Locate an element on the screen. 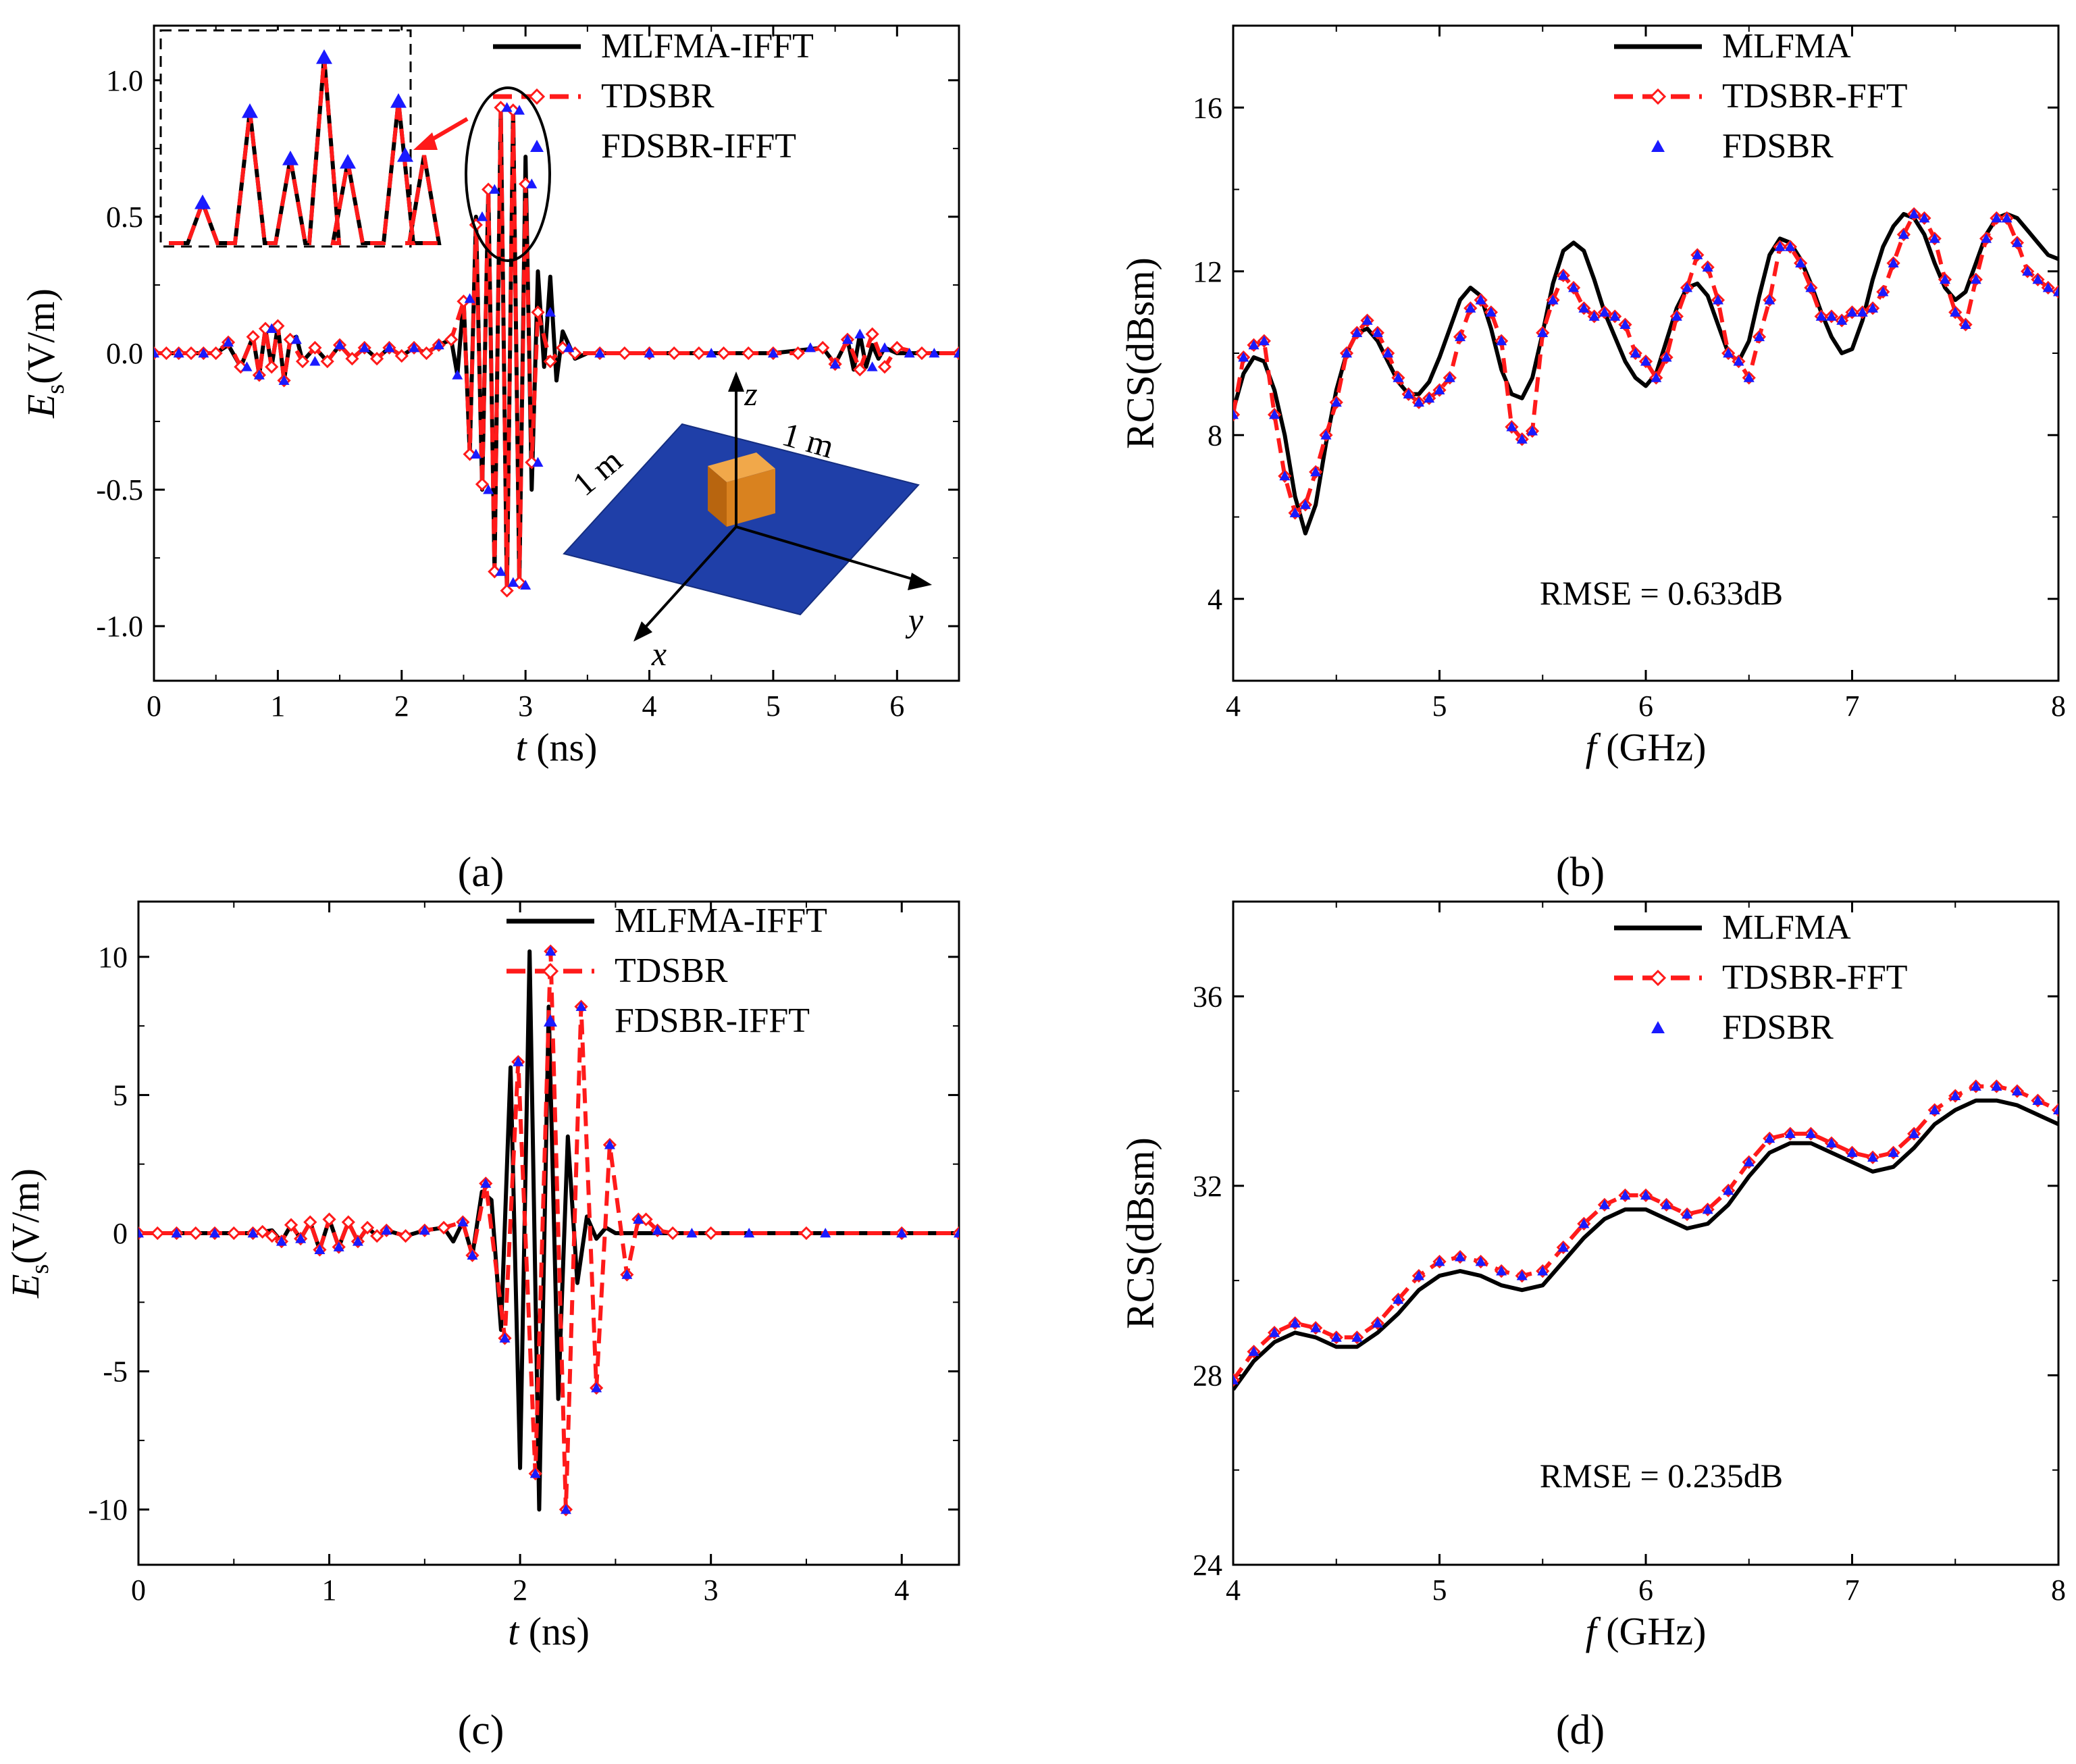 The height and width of the screenshot is (1764, 2076). x-tick-label-c: 2 is located at coordinates (520, 1590).